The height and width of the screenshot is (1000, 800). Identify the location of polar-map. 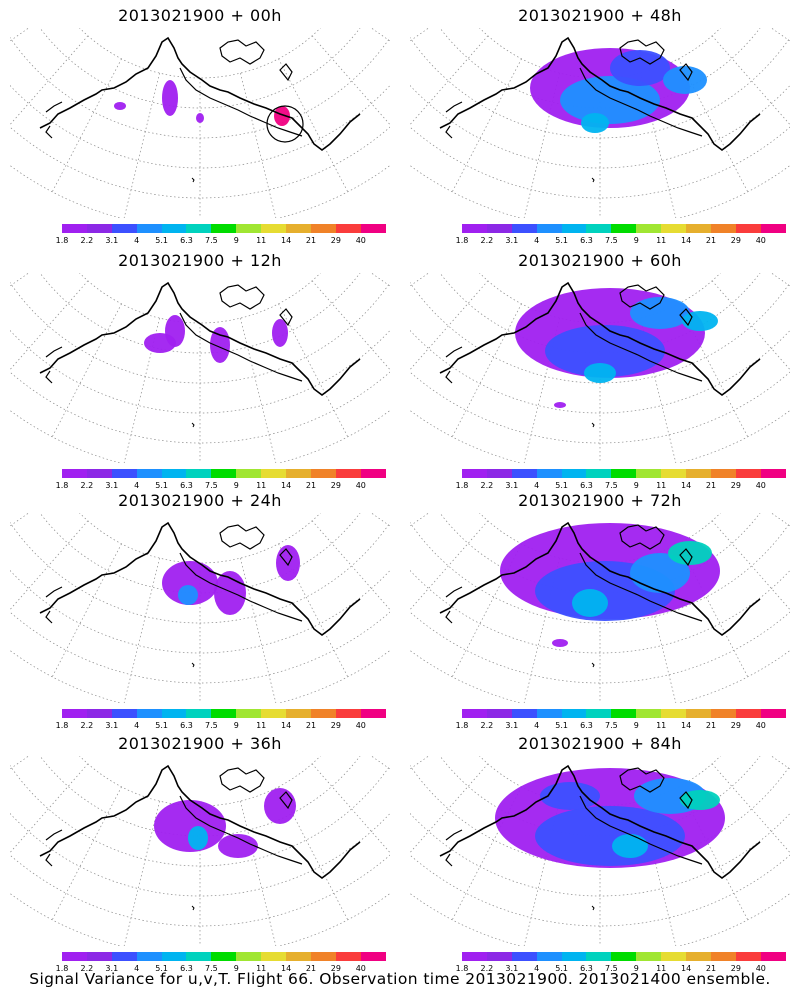
(200, 368).